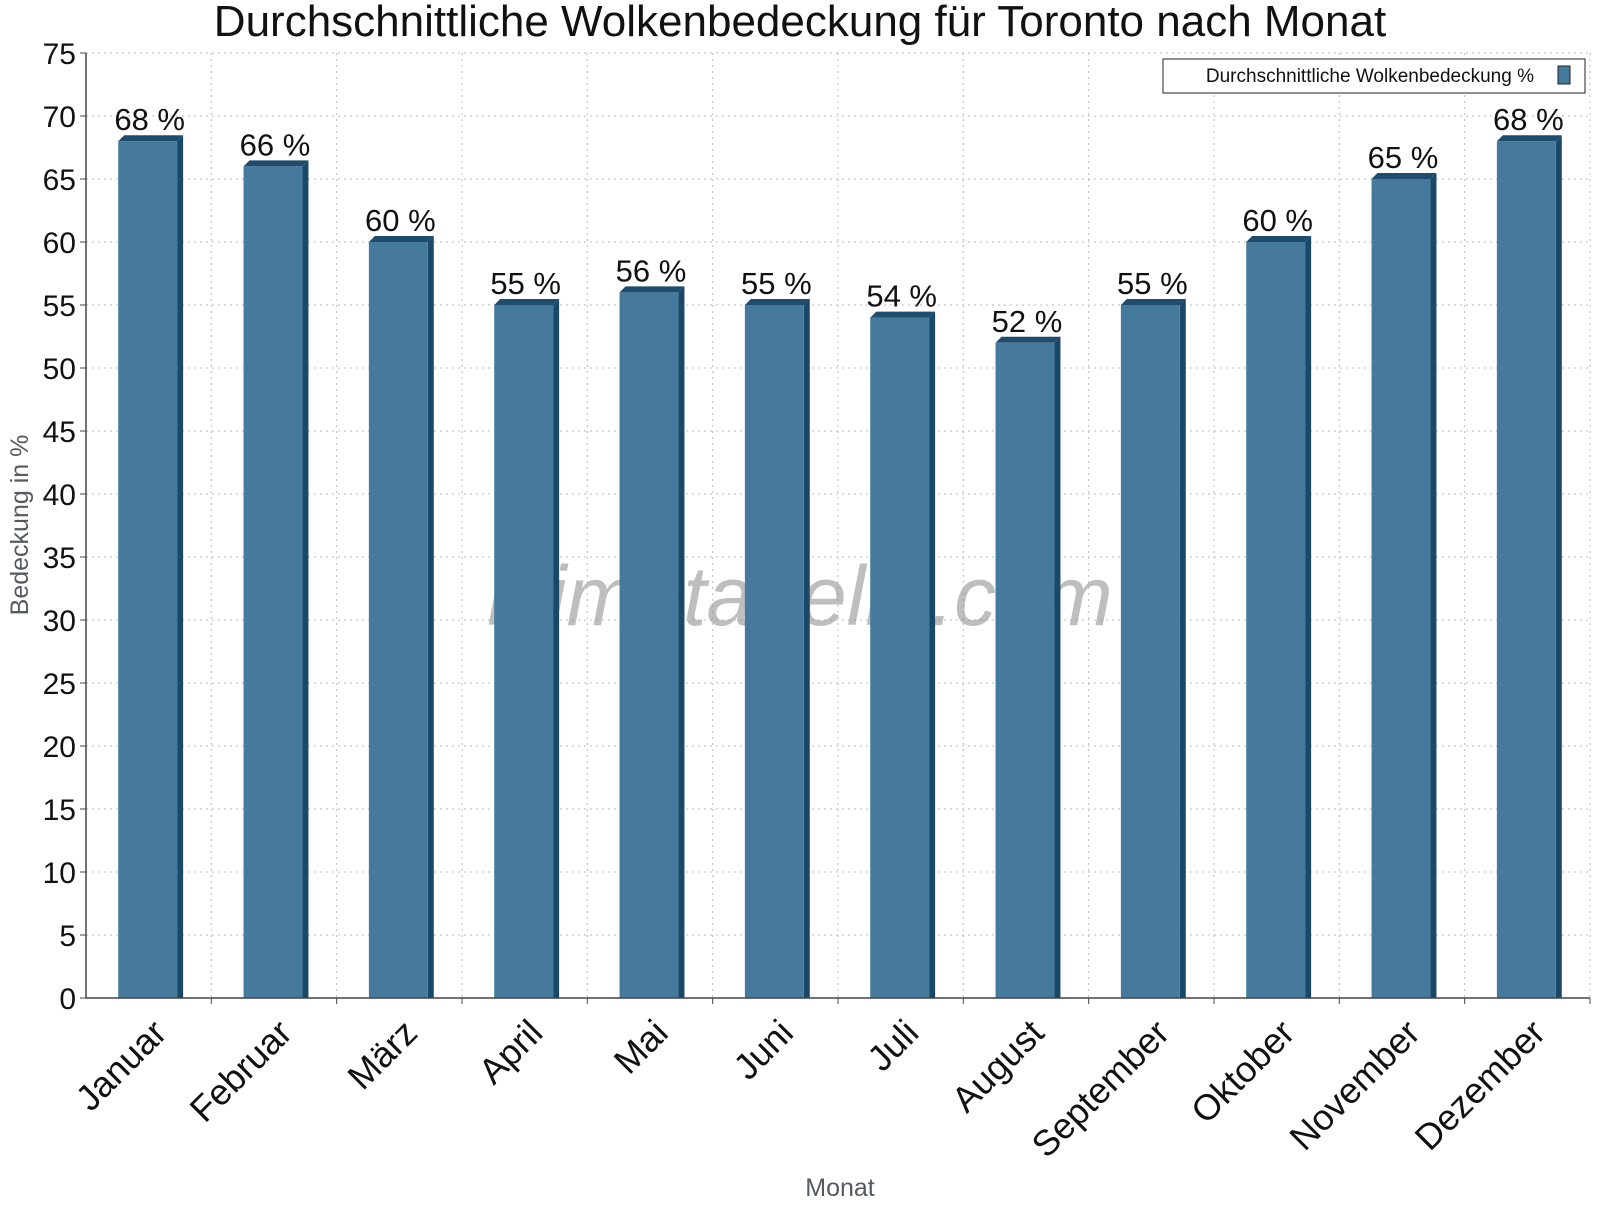 The height and width of the screenshot is (1205, 1600). I want to click on legend: Durchschnittliche Wolkenbedeckung %, so click(1374, 76).